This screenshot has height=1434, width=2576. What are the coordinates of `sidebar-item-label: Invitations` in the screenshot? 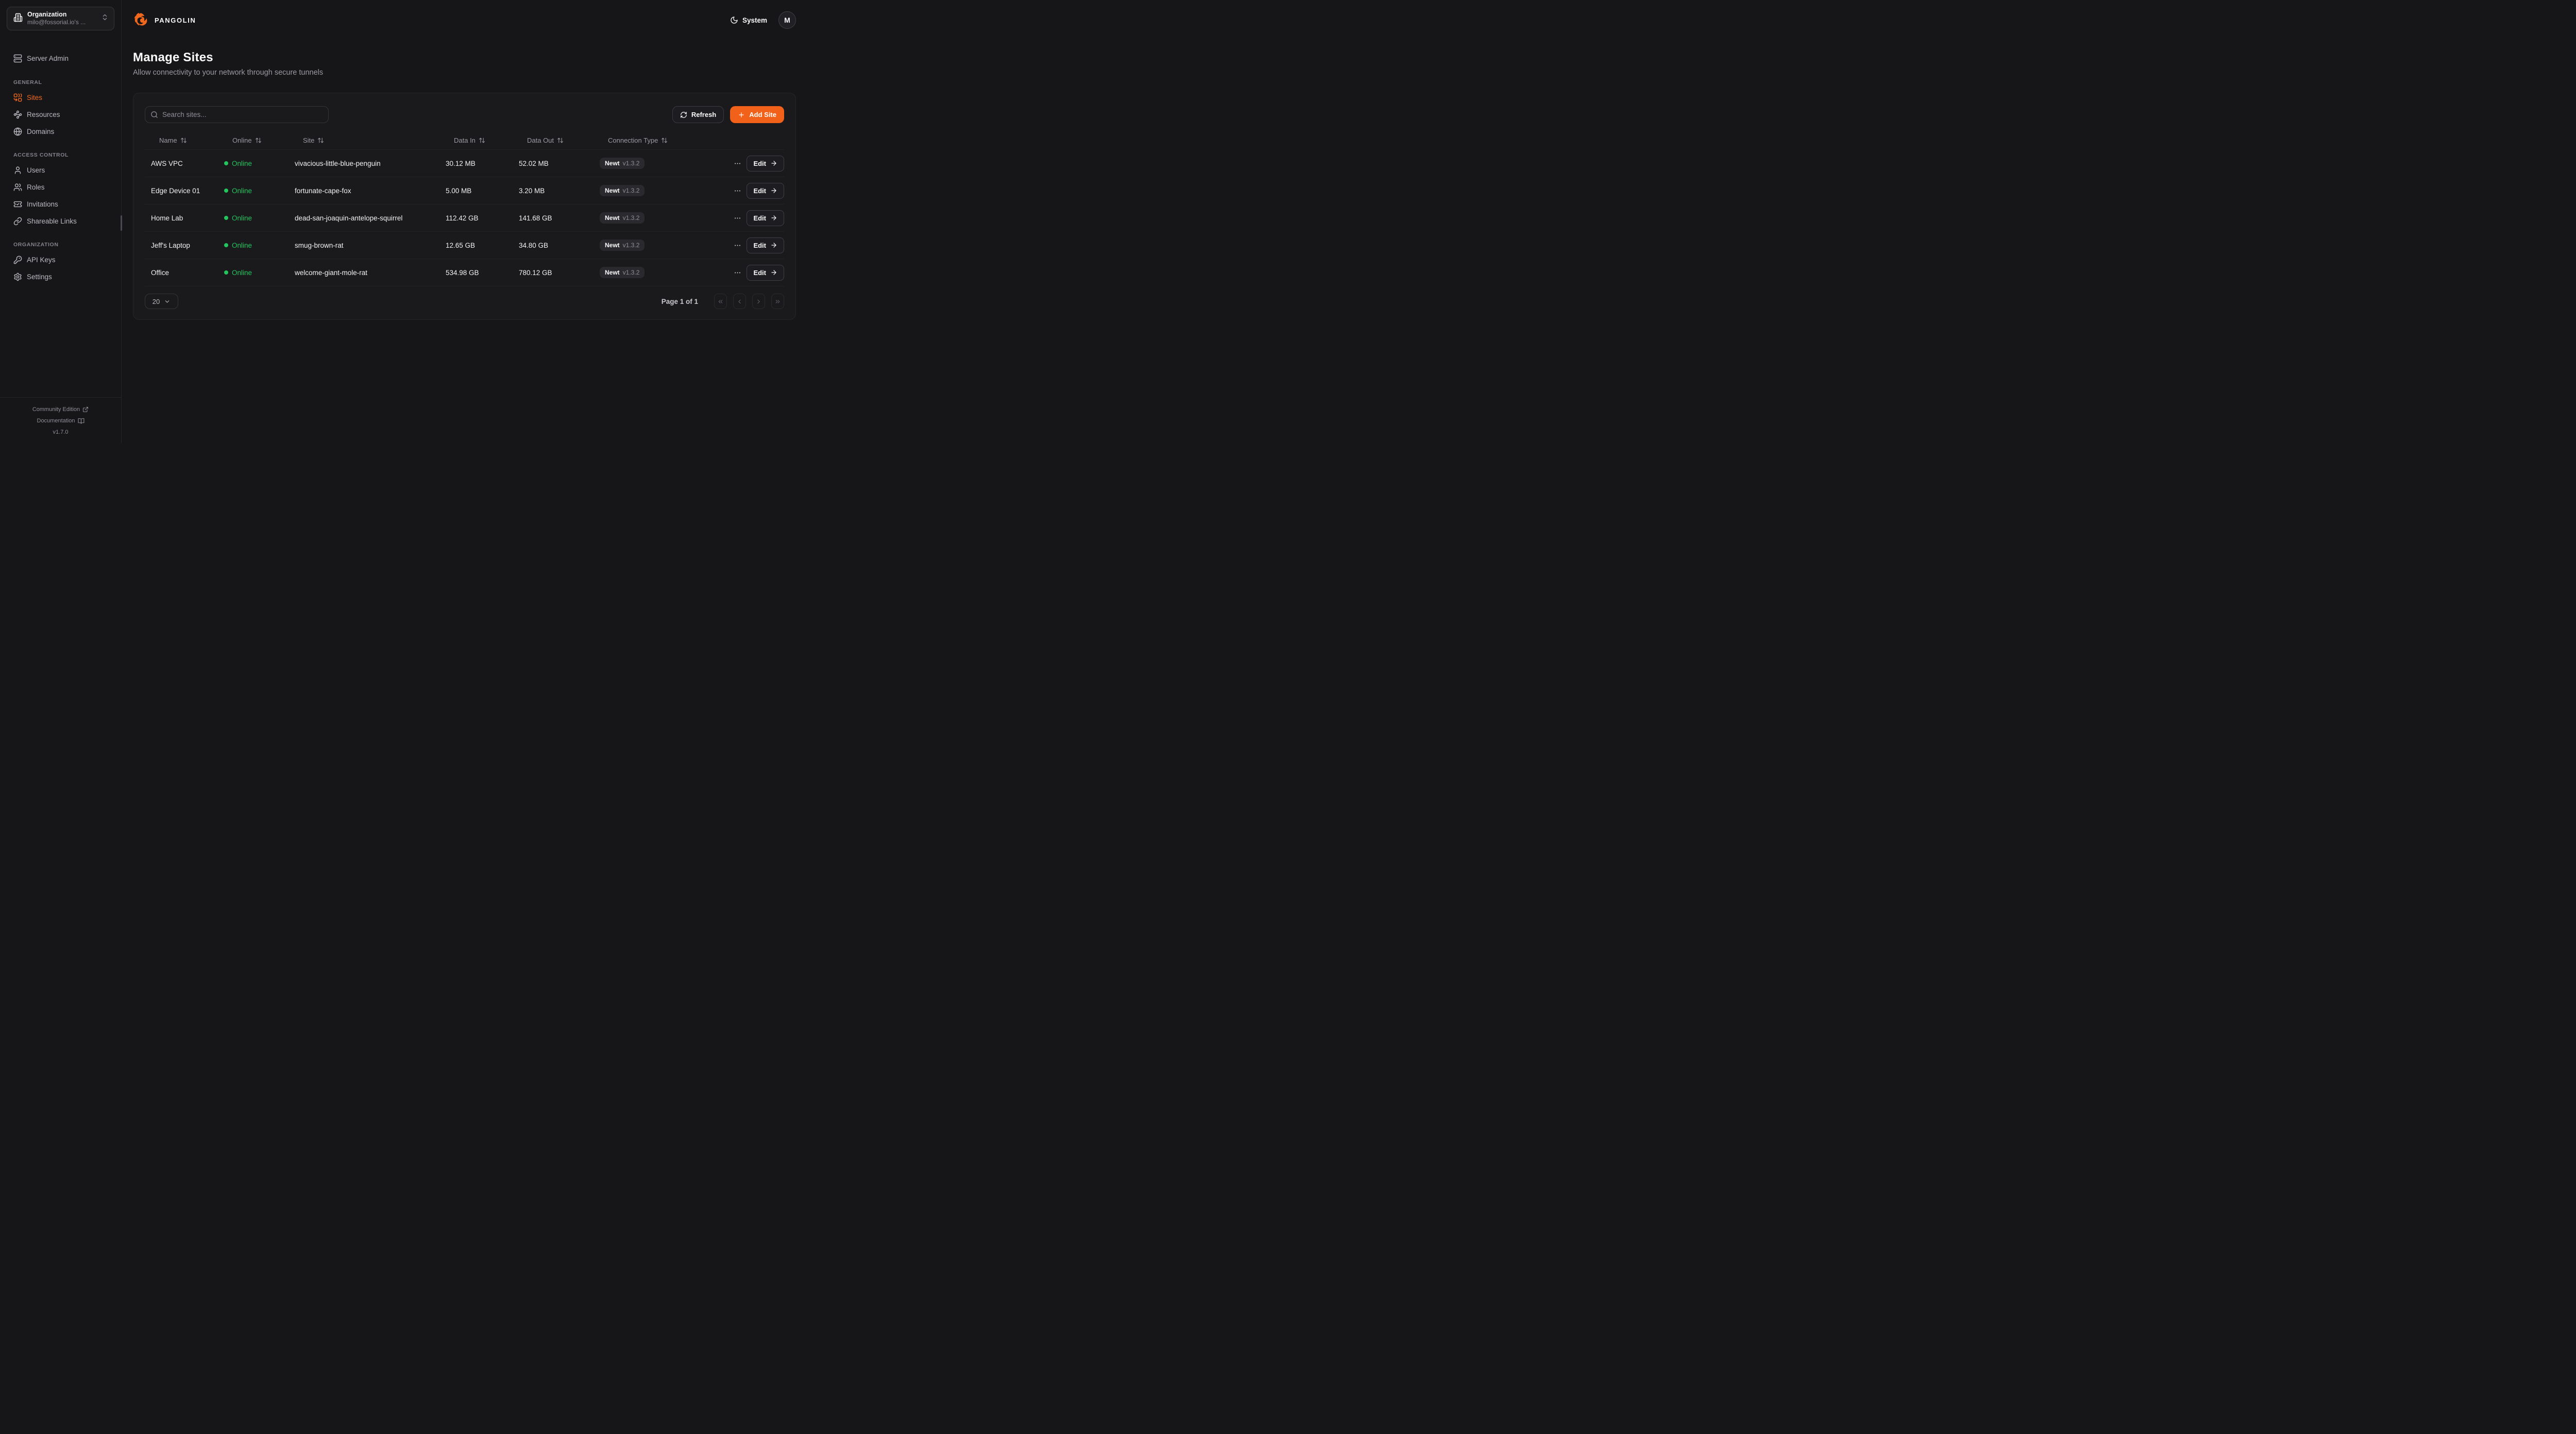 It's located at (43, 204).